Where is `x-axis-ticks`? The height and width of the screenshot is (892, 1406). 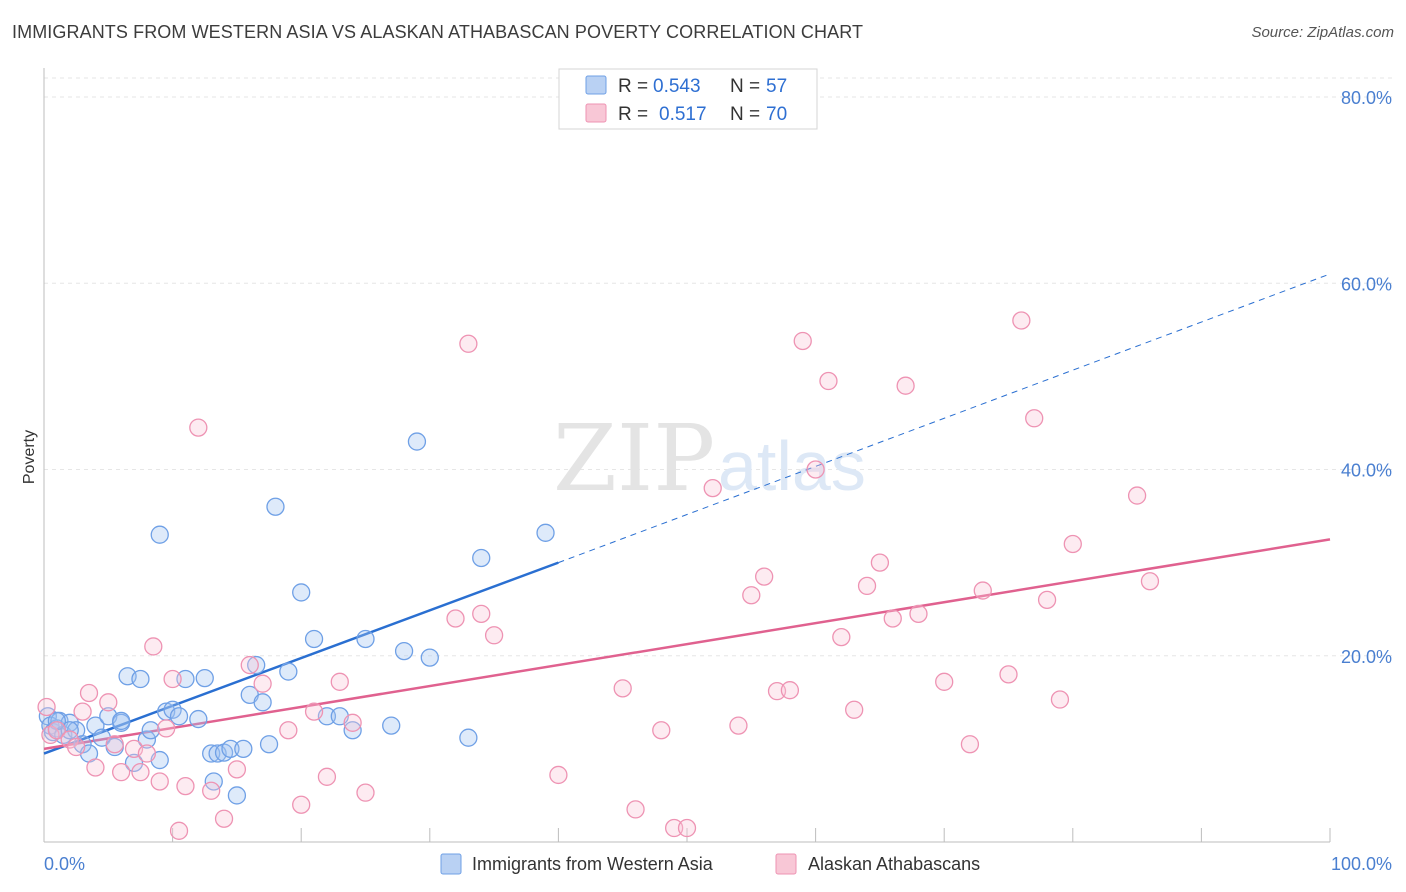 x-axis-ticks is located at coordinates (751, 835).